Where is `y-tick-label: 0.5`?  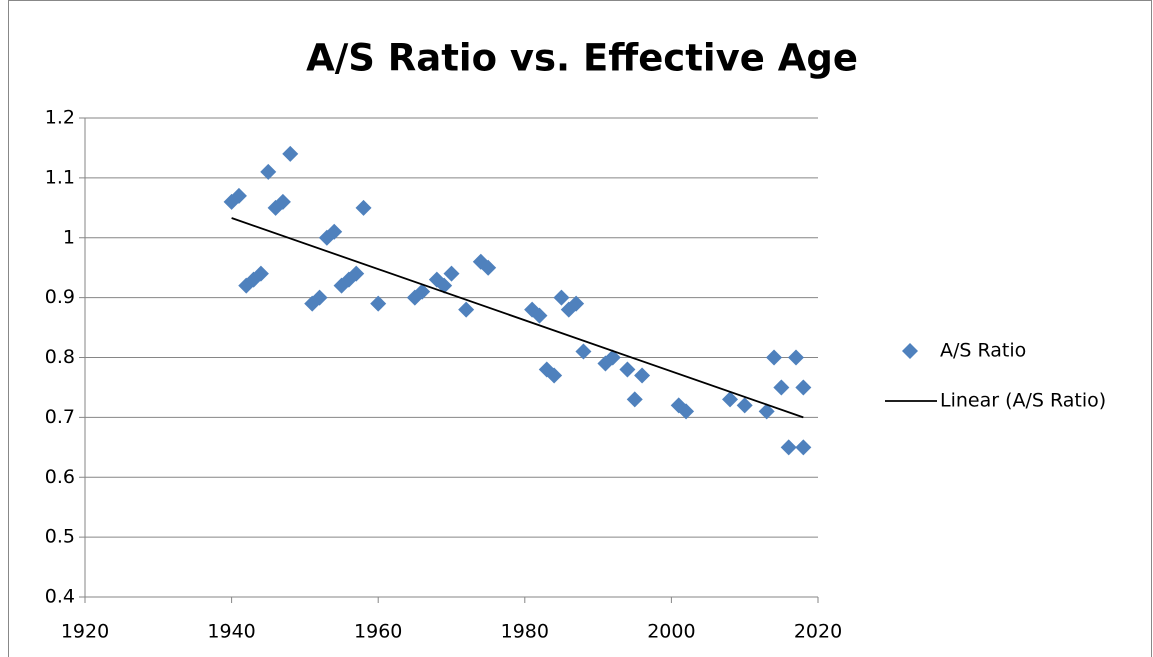
y-tick-label: 0.5 is located at coordinates (60, 537).